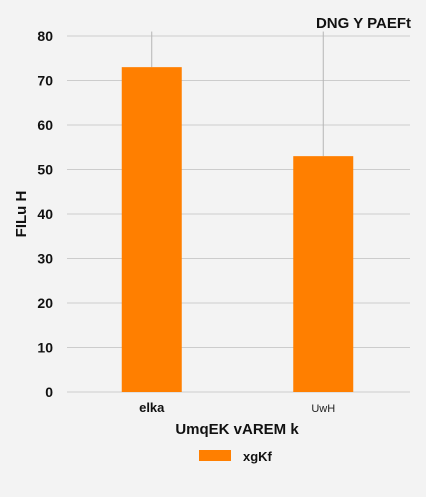 This screenshot has height=497, width=426. What do you see at coordinates (45, 170) in the screenshot?
I see `y-tick-label: 50` at bounding box center [45, 170].